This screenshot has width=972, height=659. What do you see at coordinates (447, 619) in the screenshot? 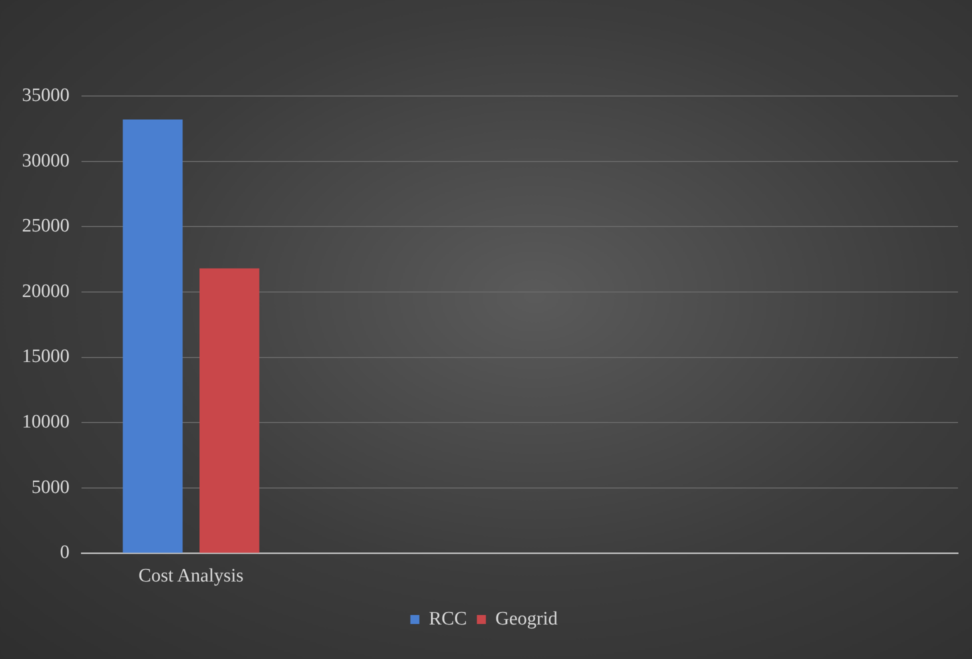
I see `legend-label: RCC` at bounding box center [447, 619].